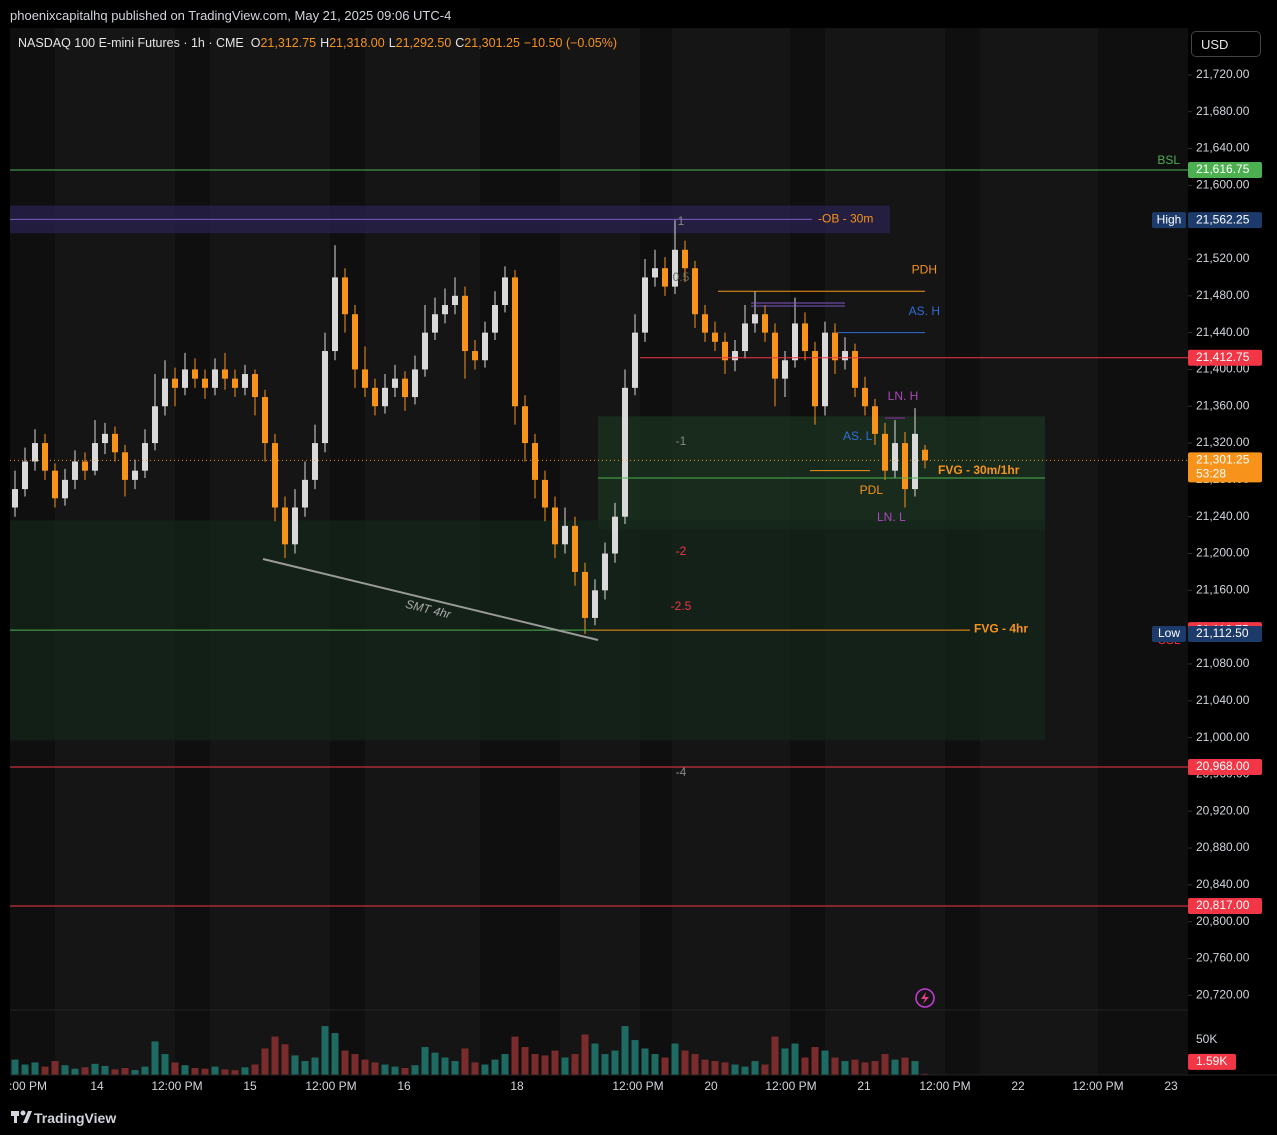 This screenshot has height=1135, width=1277. I want to click on h-letter: H, so click(325, 43).